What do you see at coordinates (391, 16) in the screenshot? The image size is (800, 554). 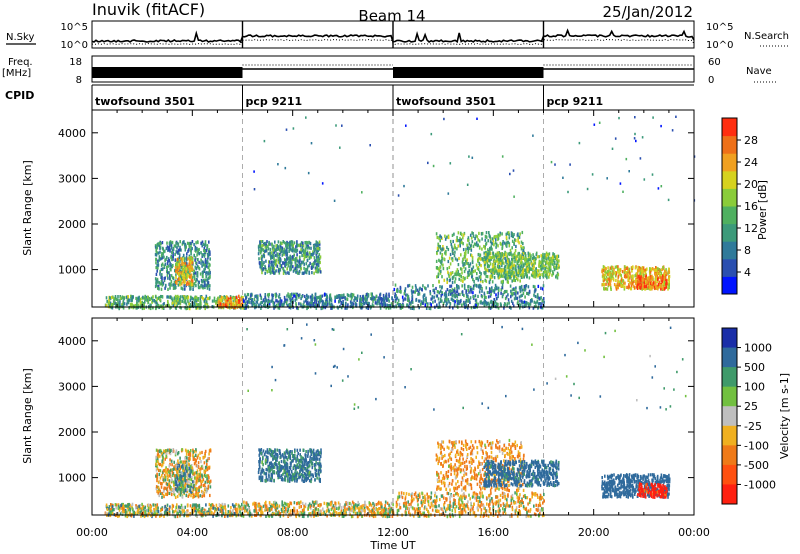 I see `beam-title: Beam 14` at bounding box center [391, 16].